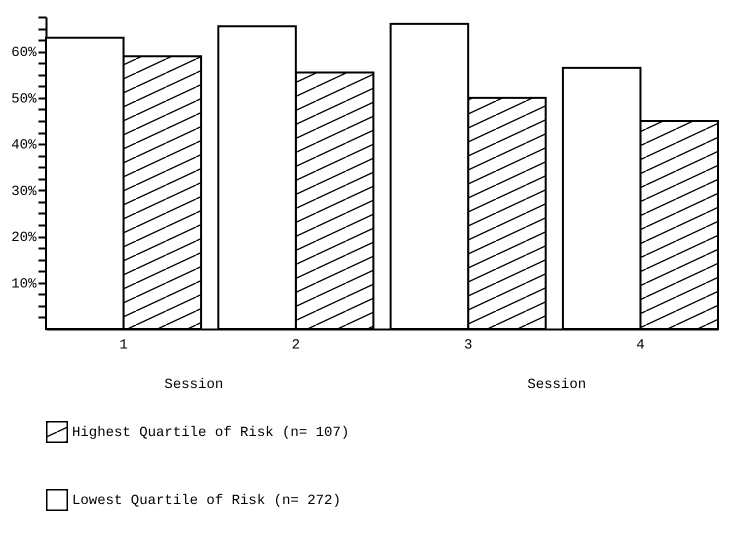 This screenshot has width=745, height=542. What do you see at coordinates (296, 346) in the screenshot?
I see `x-tick-label: 2` at bounding box center [296, 346].